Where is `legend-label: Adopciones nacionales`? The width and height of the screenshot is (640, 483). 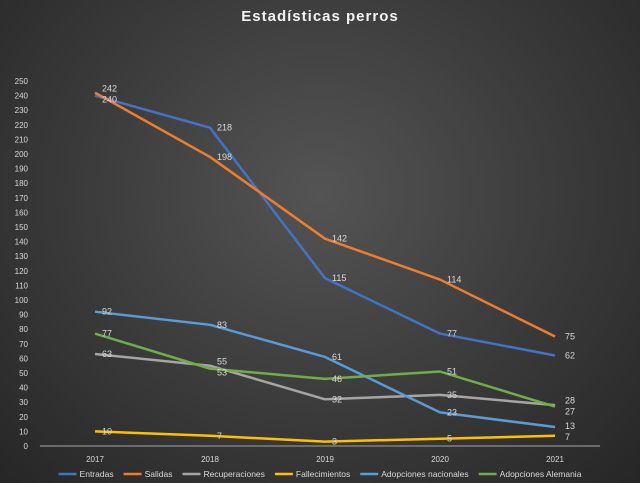 legend-label: Adopciones nacionales is located at coordinates (424, 474).